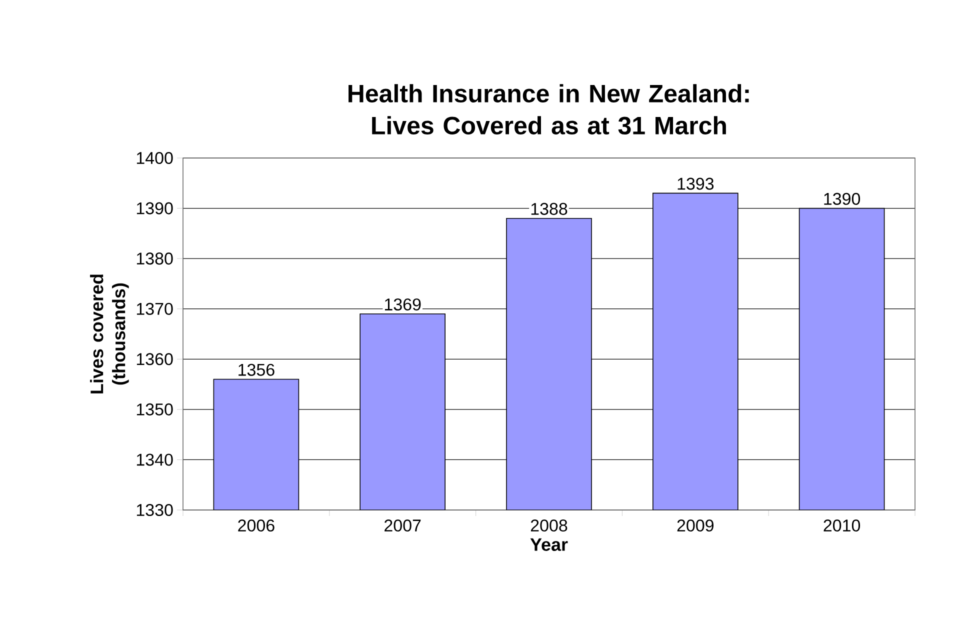 This screenshot has width=960, height=623. What do you see at coordinates (154, 460) in the screenshot?
I see `y-tick-label: 1340` at bounding box center [154, 460].